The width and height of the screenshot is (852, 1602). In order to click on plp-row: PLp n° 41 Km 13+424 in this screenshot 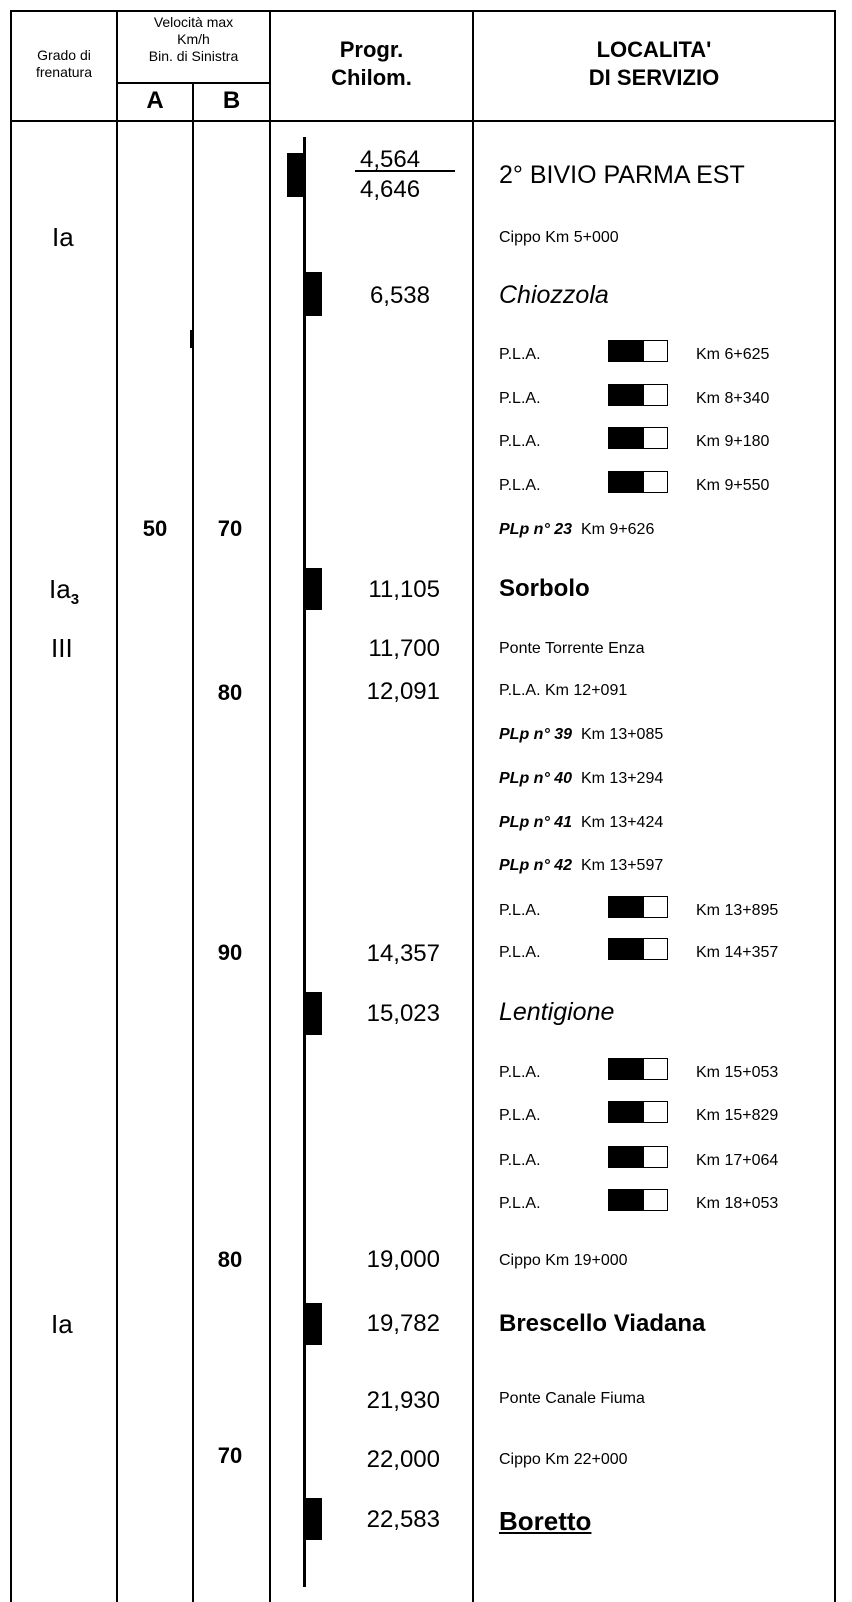, I will do `click(581, 822)`.